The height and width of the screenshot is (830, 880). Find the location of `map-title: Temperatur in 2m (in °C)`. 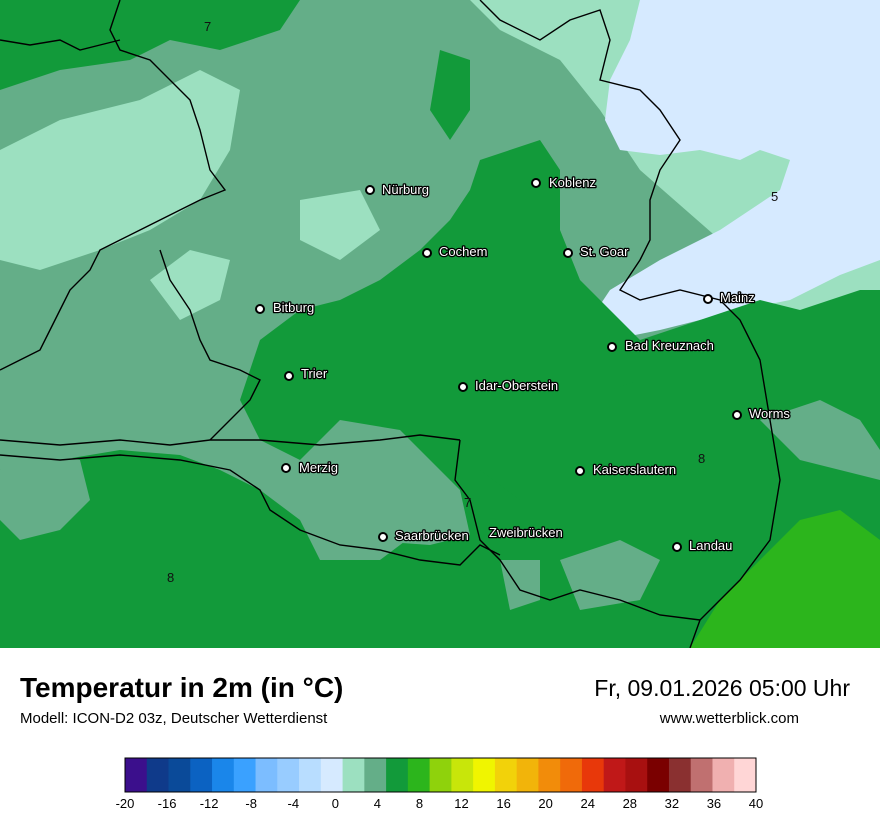

map-title: Temperatur in 2m (in °C) is located at coordinates (182, 687).